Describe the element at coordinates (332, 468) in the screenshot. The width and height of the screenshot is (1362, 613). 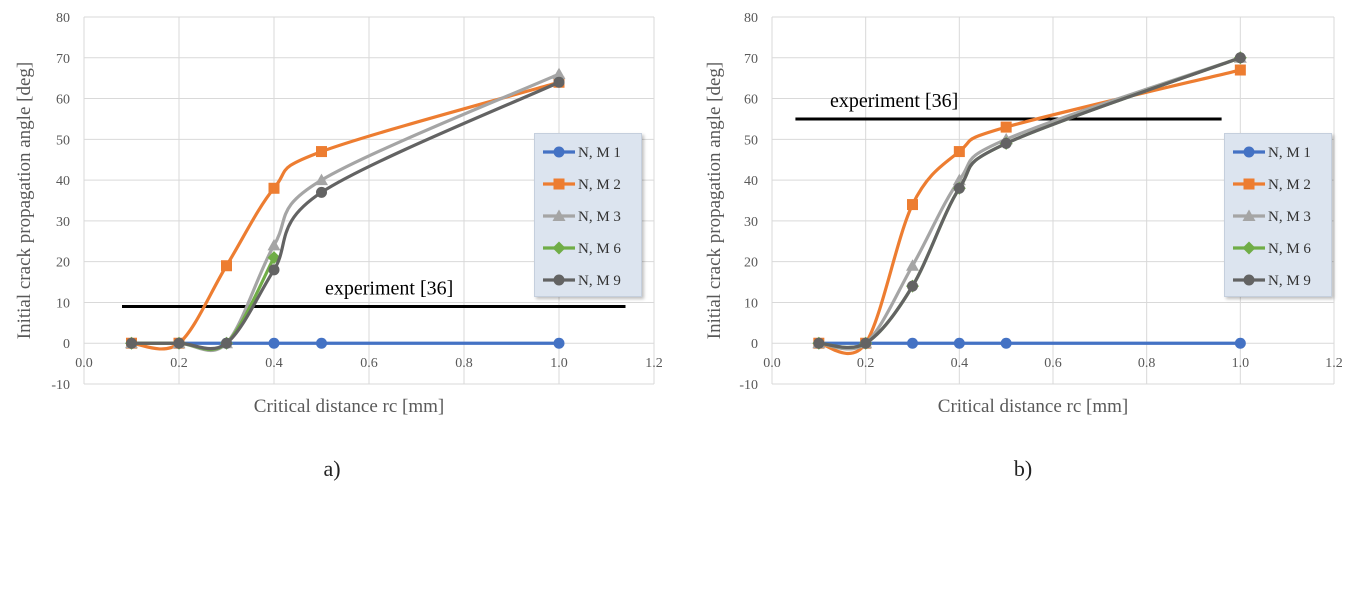
I see `panel-label-a: a)` at that location.